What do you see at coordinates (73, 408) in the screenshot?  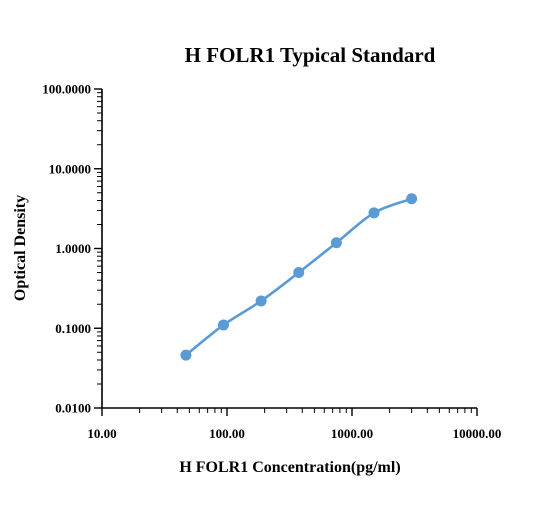 I see `y-tick-label: 0.0100` at bounding box center [73, 408].